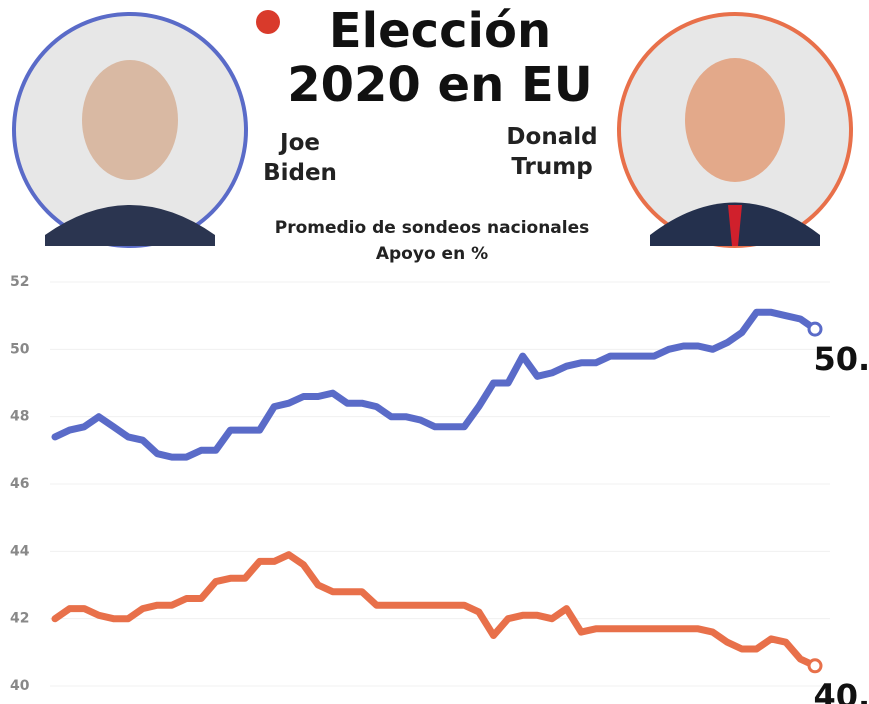 The height and width of the screenshot is (704, 869). I want to click on y-tick-label: 40, so click(20, 686).